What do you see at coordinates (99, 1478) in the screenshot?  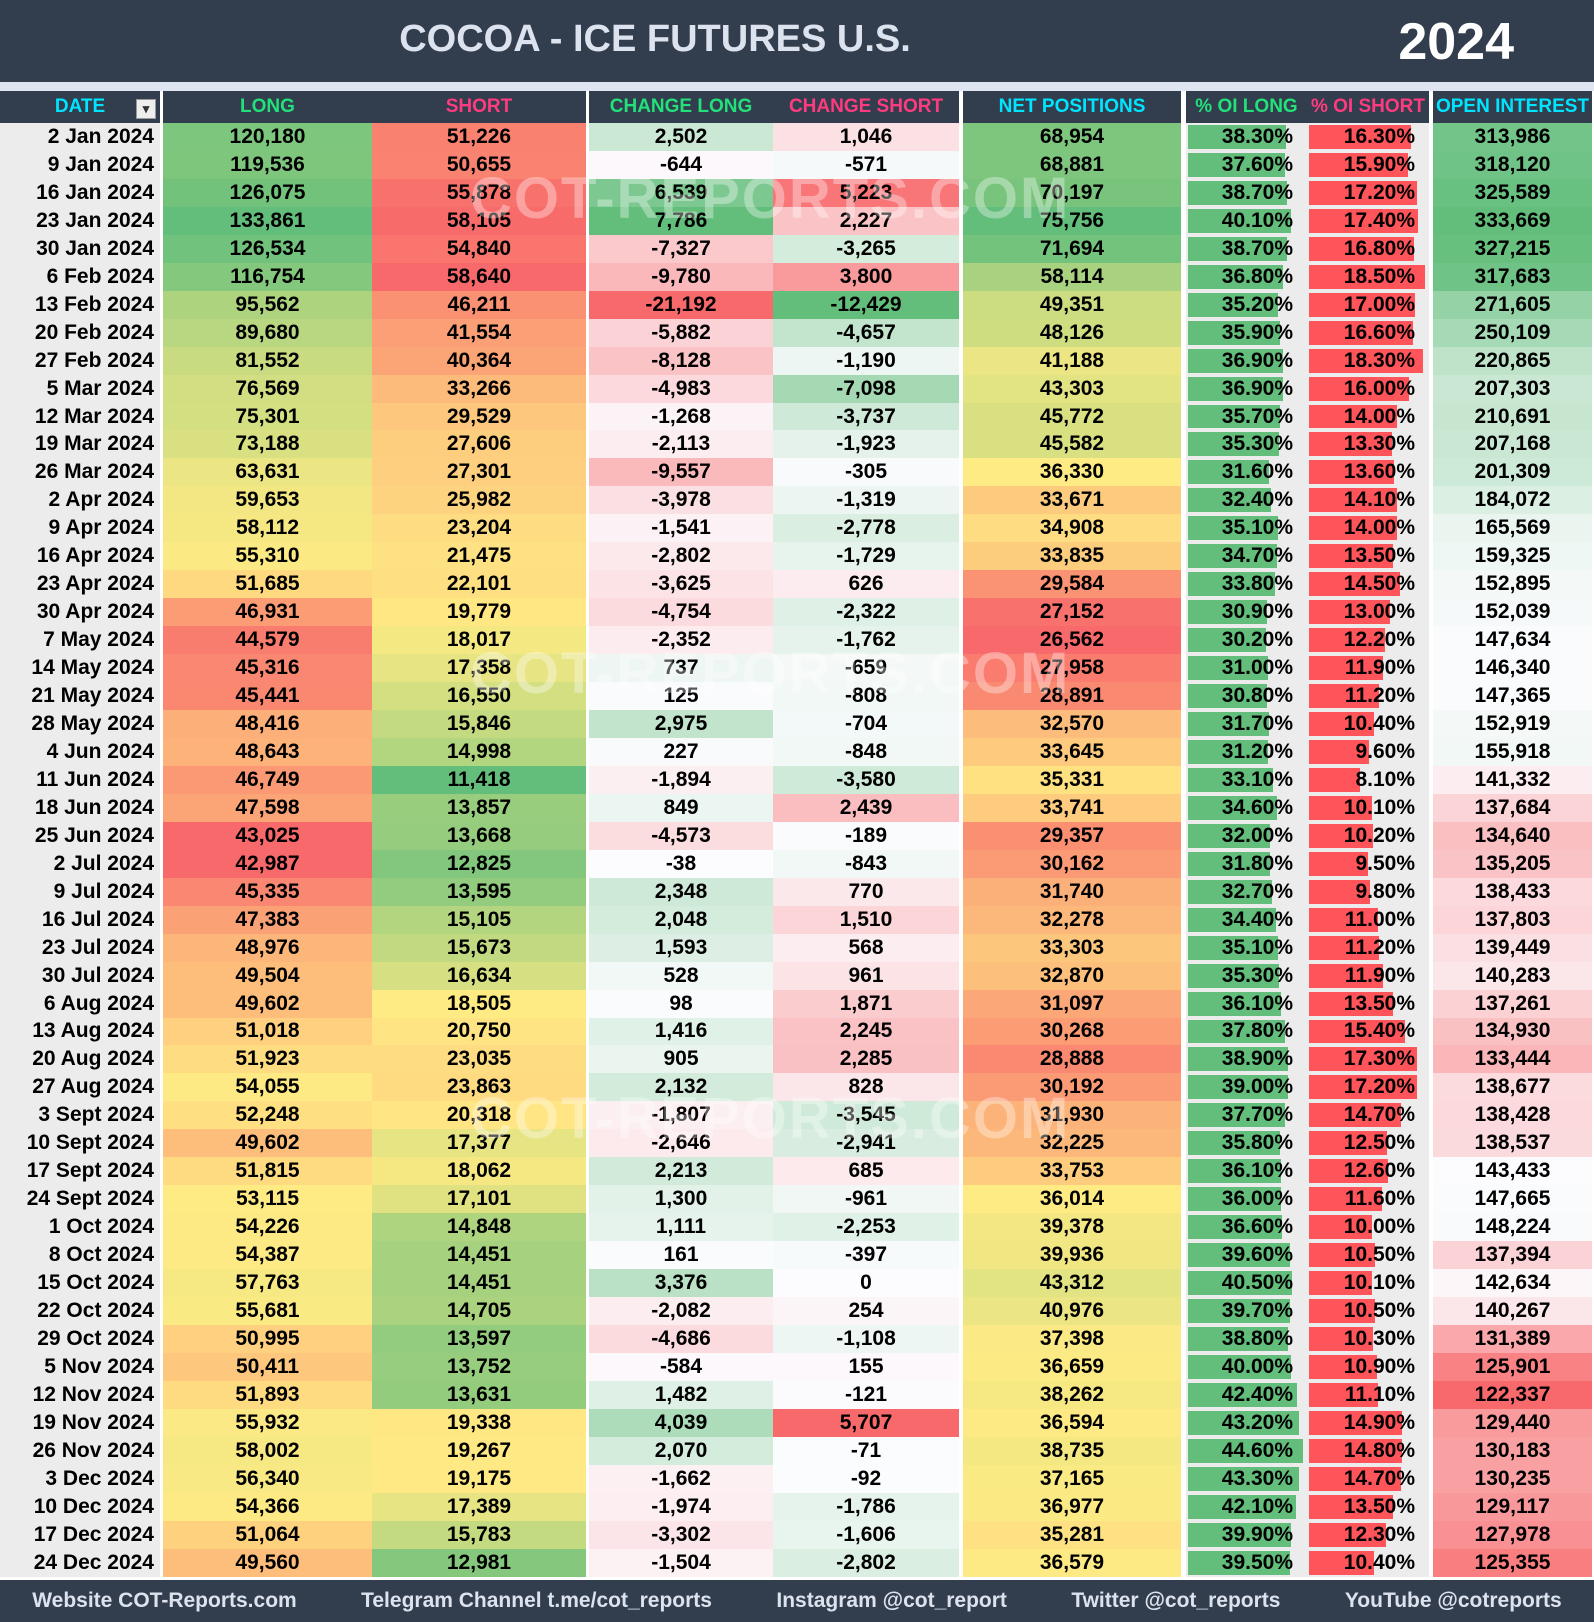 I see `cell-value: 3 Dec 2024` at bounding box center [99, 1478].